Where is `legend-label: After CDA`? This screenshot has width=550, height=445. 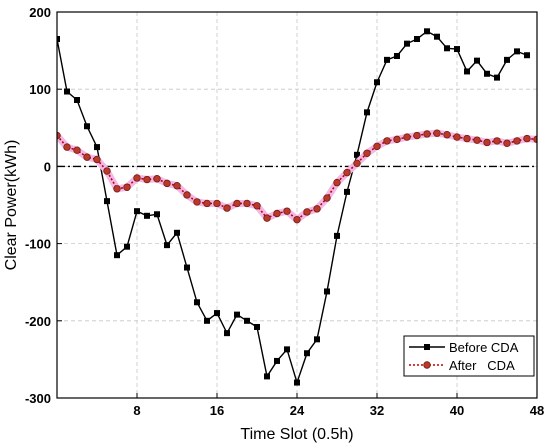
legend-label: After CDA is located at coordinates (482, 365).